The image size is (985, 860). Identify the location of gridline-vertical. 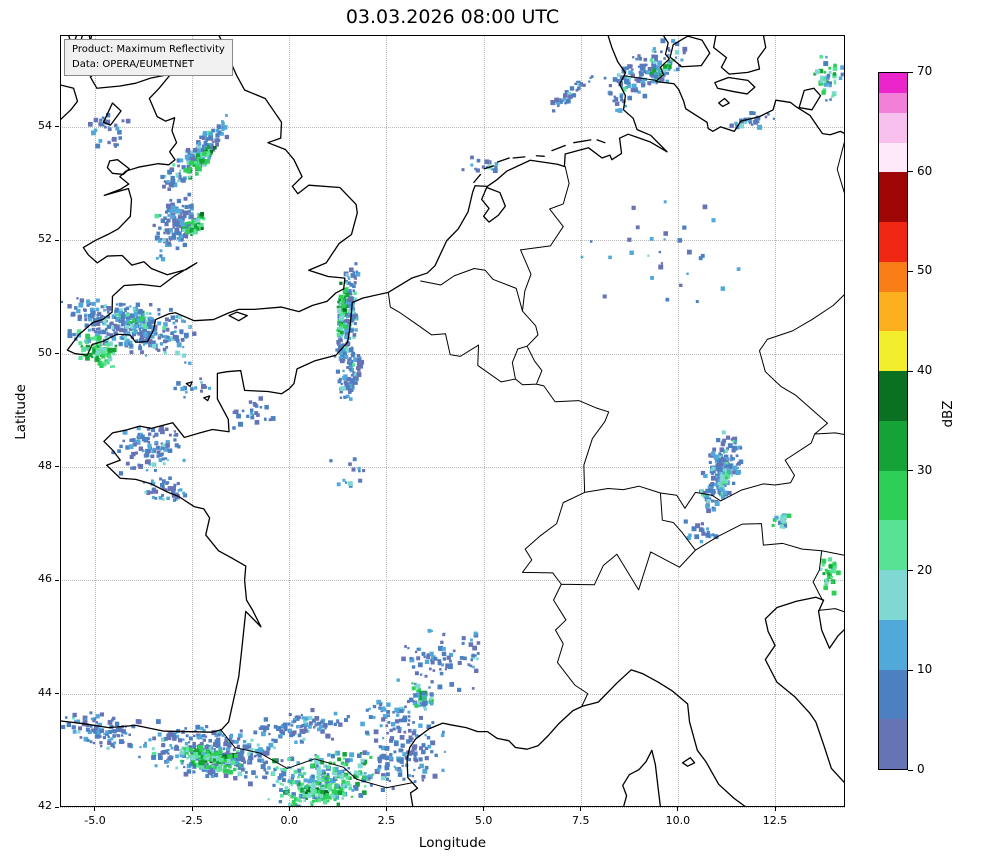
(193, 421).